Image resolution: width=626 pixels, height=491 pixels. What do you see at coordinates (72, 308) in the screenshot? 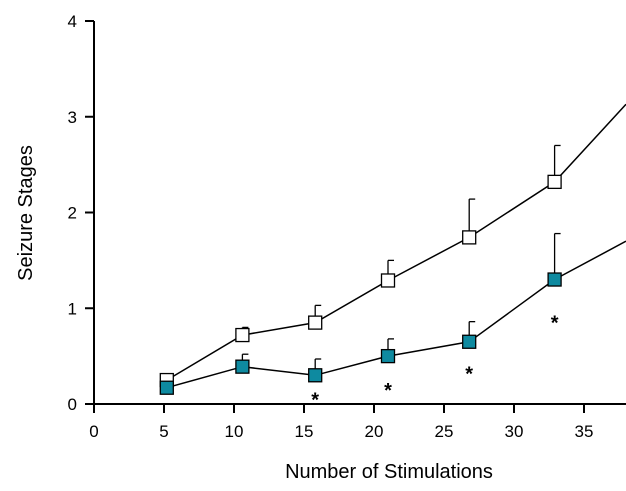
I see `y-tick-label: 1` at bounding box center [72, 308].